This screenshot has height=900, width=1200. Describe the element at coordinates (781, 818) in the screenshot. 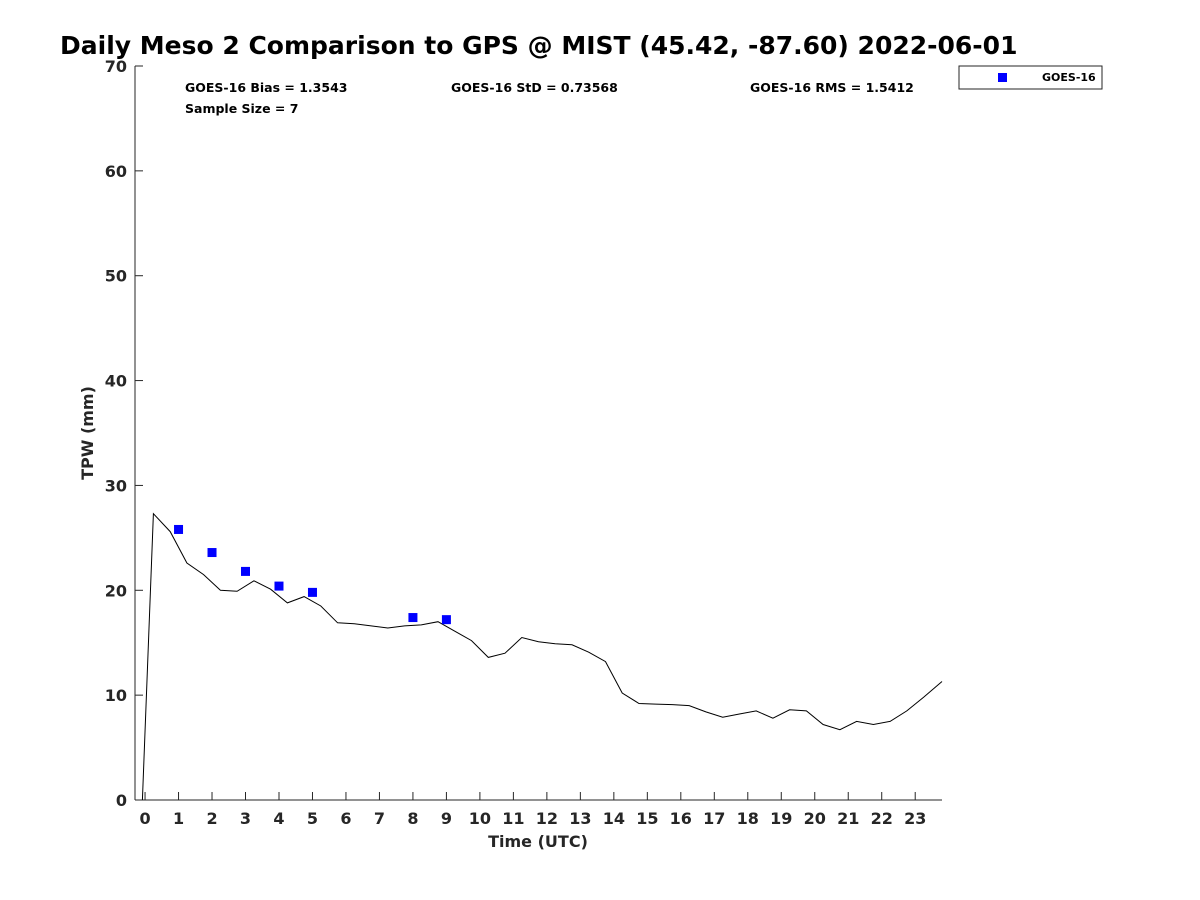

I see `x-tick-label: 19` at that location.